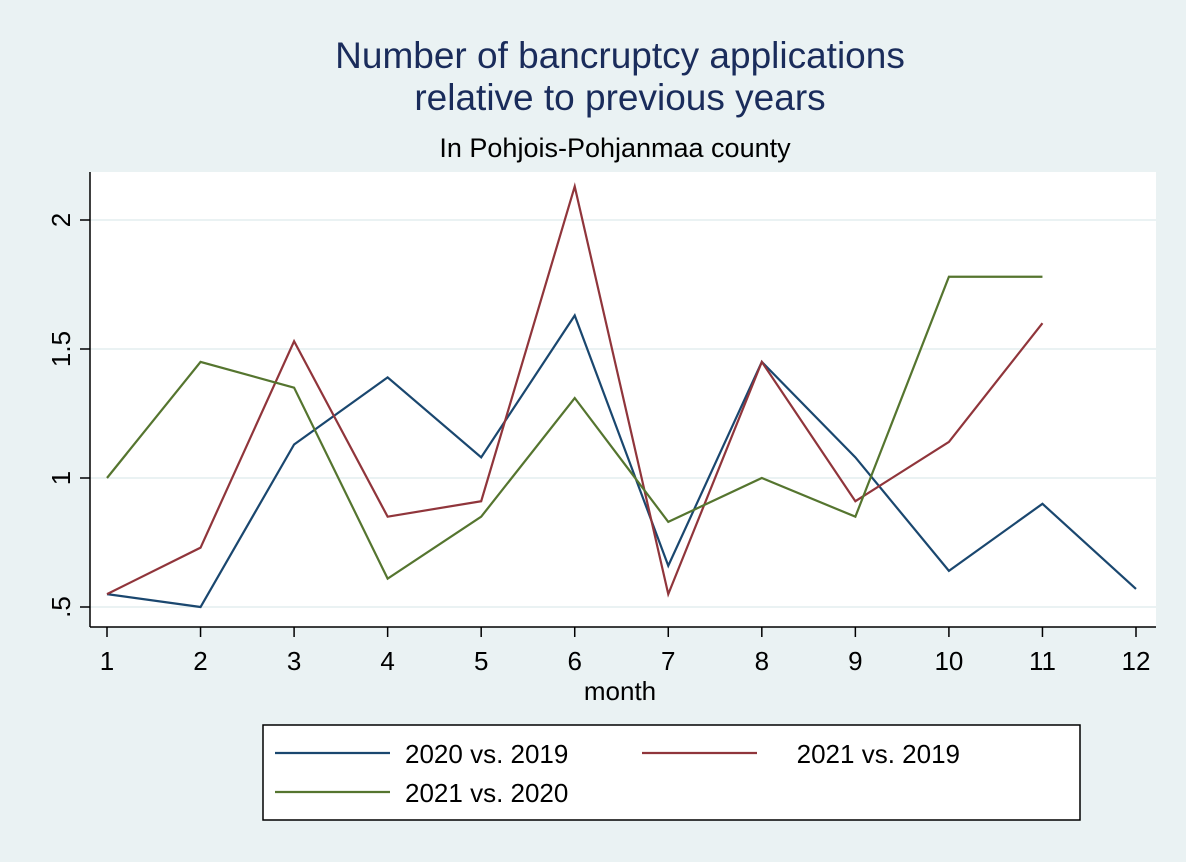 The height and width of the screenshot is (862, 1186). What do you see at coordinates (1136, 661) in the screenshot?
I see `x-tick-label: 12` at bounding box center [1136, 661].